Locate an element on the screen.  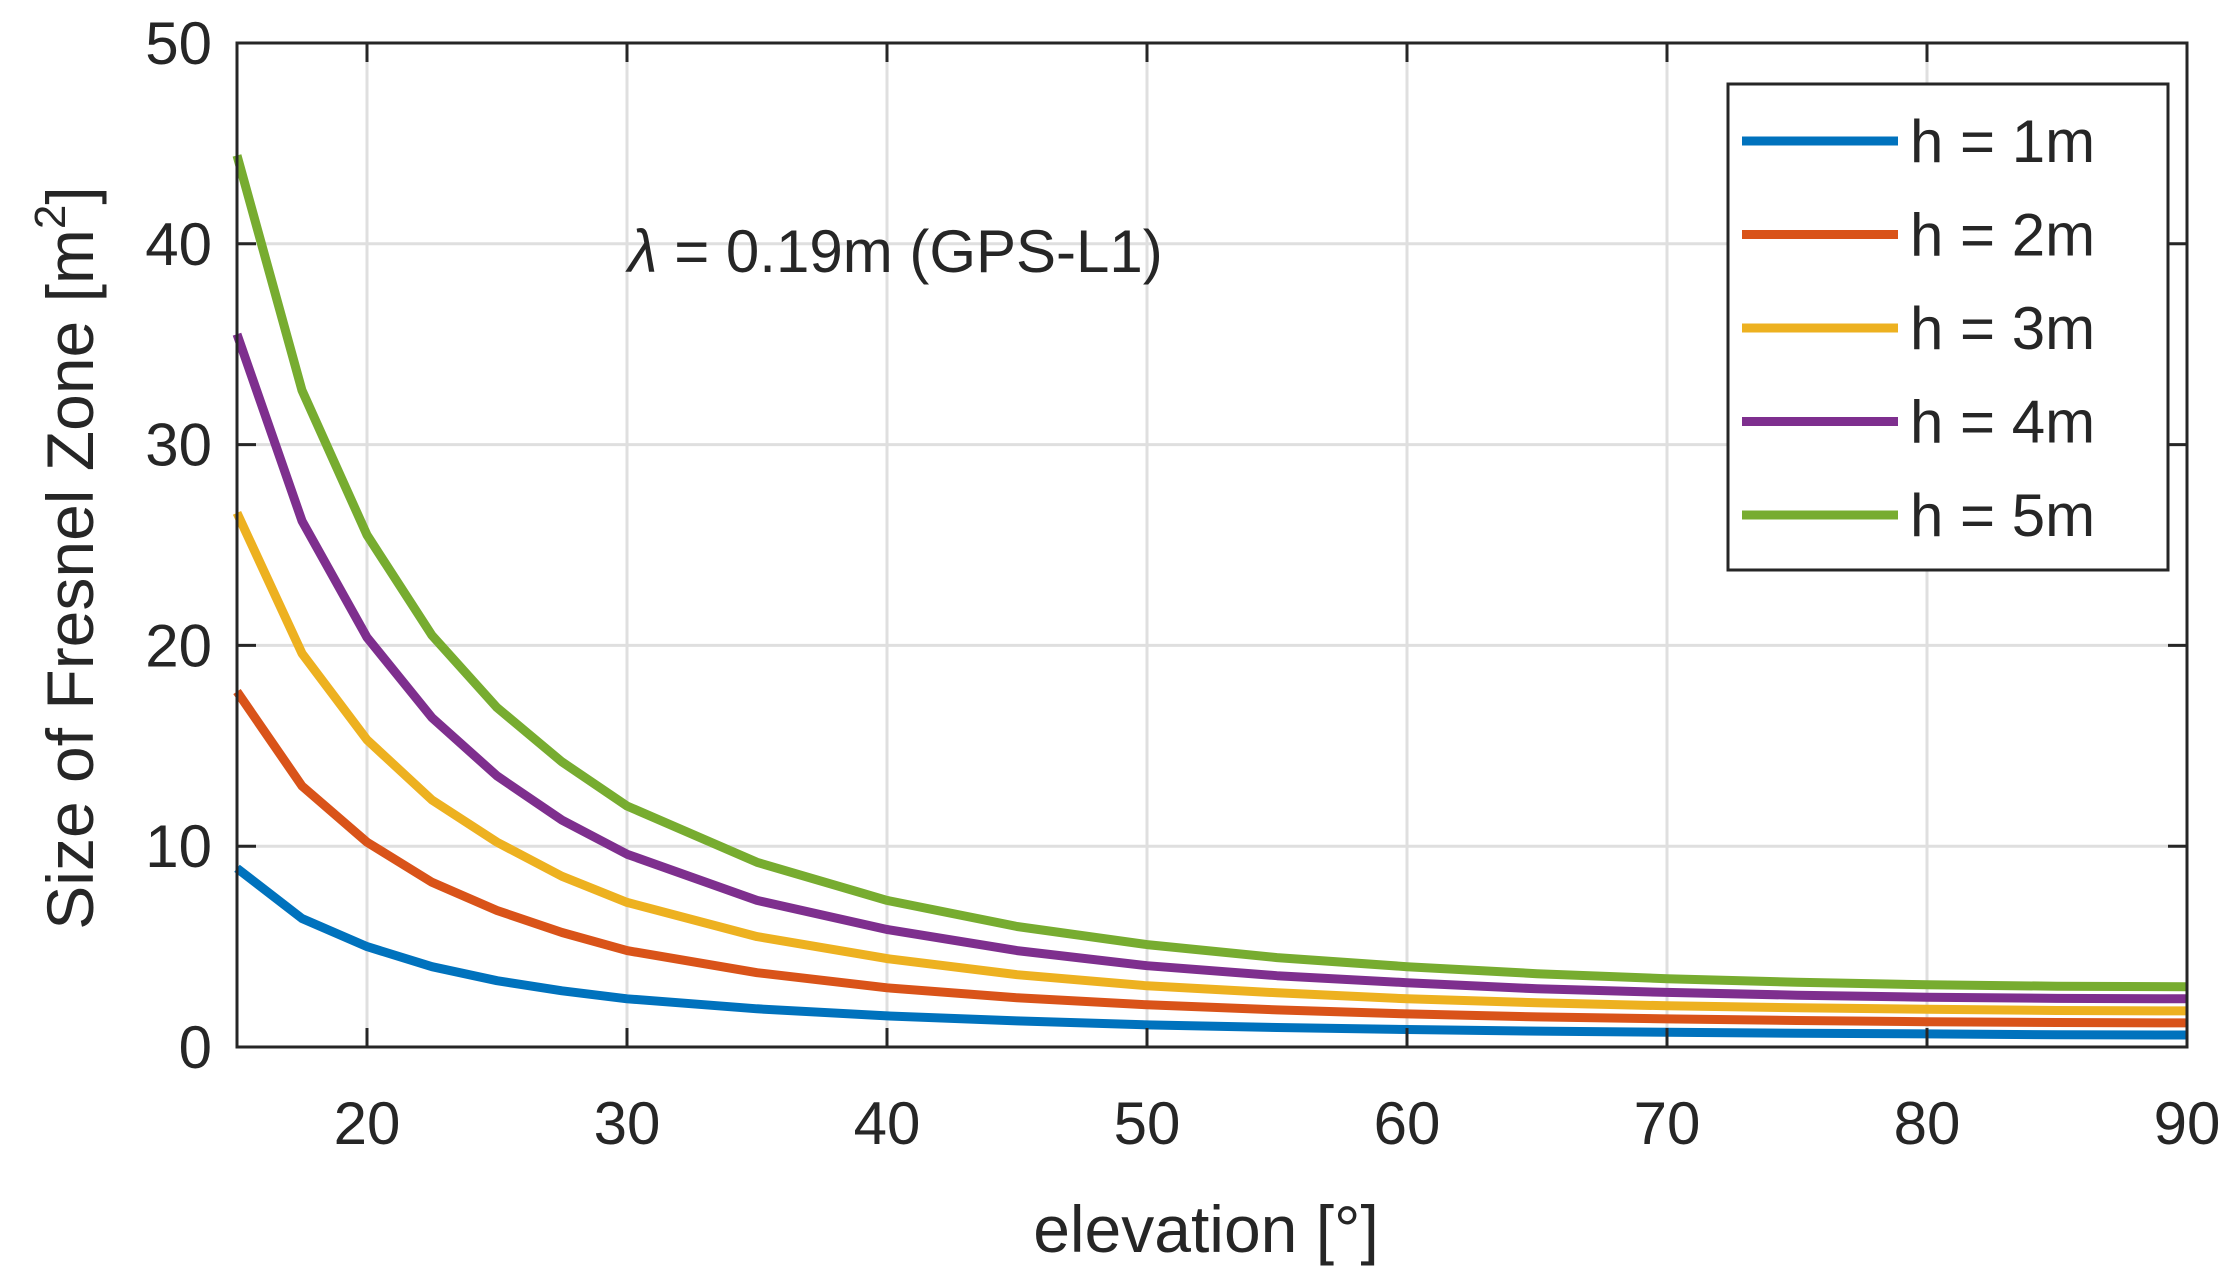
x-axis-label: elevation [°] is located at coordinates (1206, 1229).